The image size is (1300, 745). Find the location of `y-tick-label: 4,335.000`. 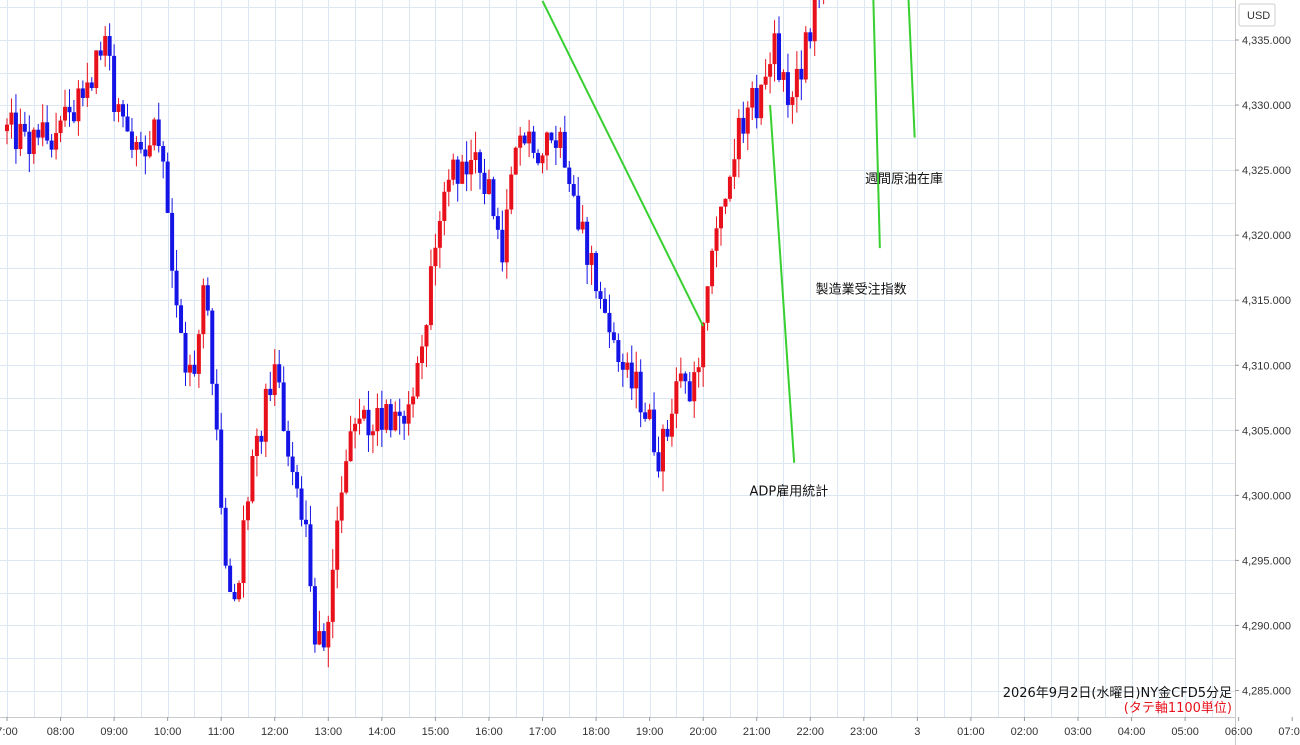

y-tick-label: 4,335.000 is located at coordinates (1266, 41).